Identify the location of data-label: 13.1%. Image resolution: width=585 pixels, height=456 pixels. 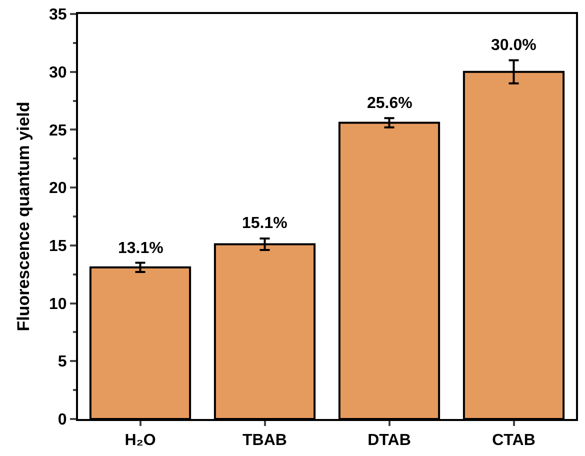
(141, 248).